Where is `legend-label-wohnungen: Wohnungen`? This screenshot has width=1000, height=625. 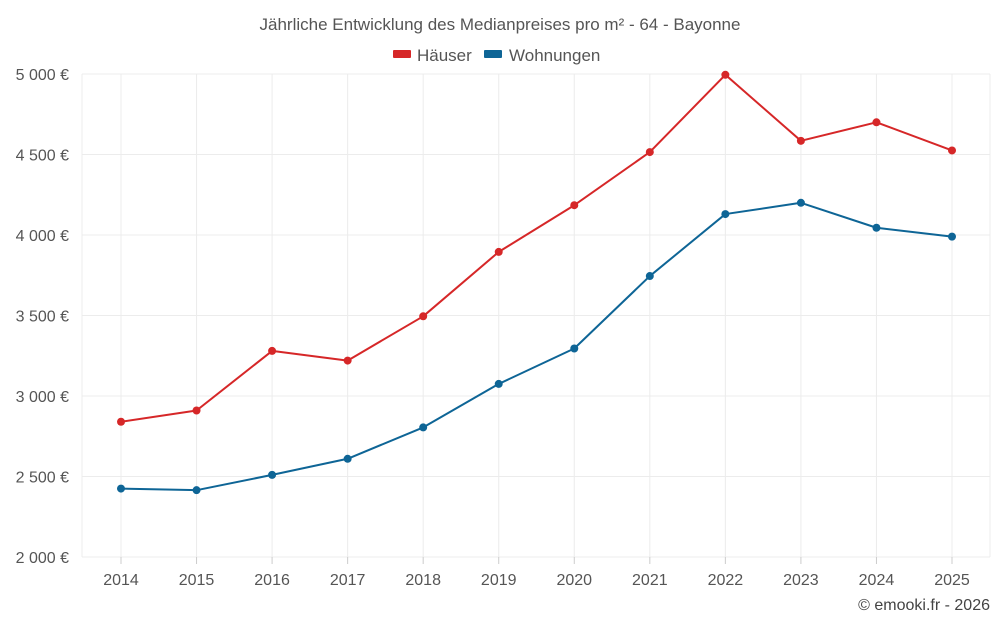
legend-label-wohnungen: Wohnungen is located at coordinates (554, 55).